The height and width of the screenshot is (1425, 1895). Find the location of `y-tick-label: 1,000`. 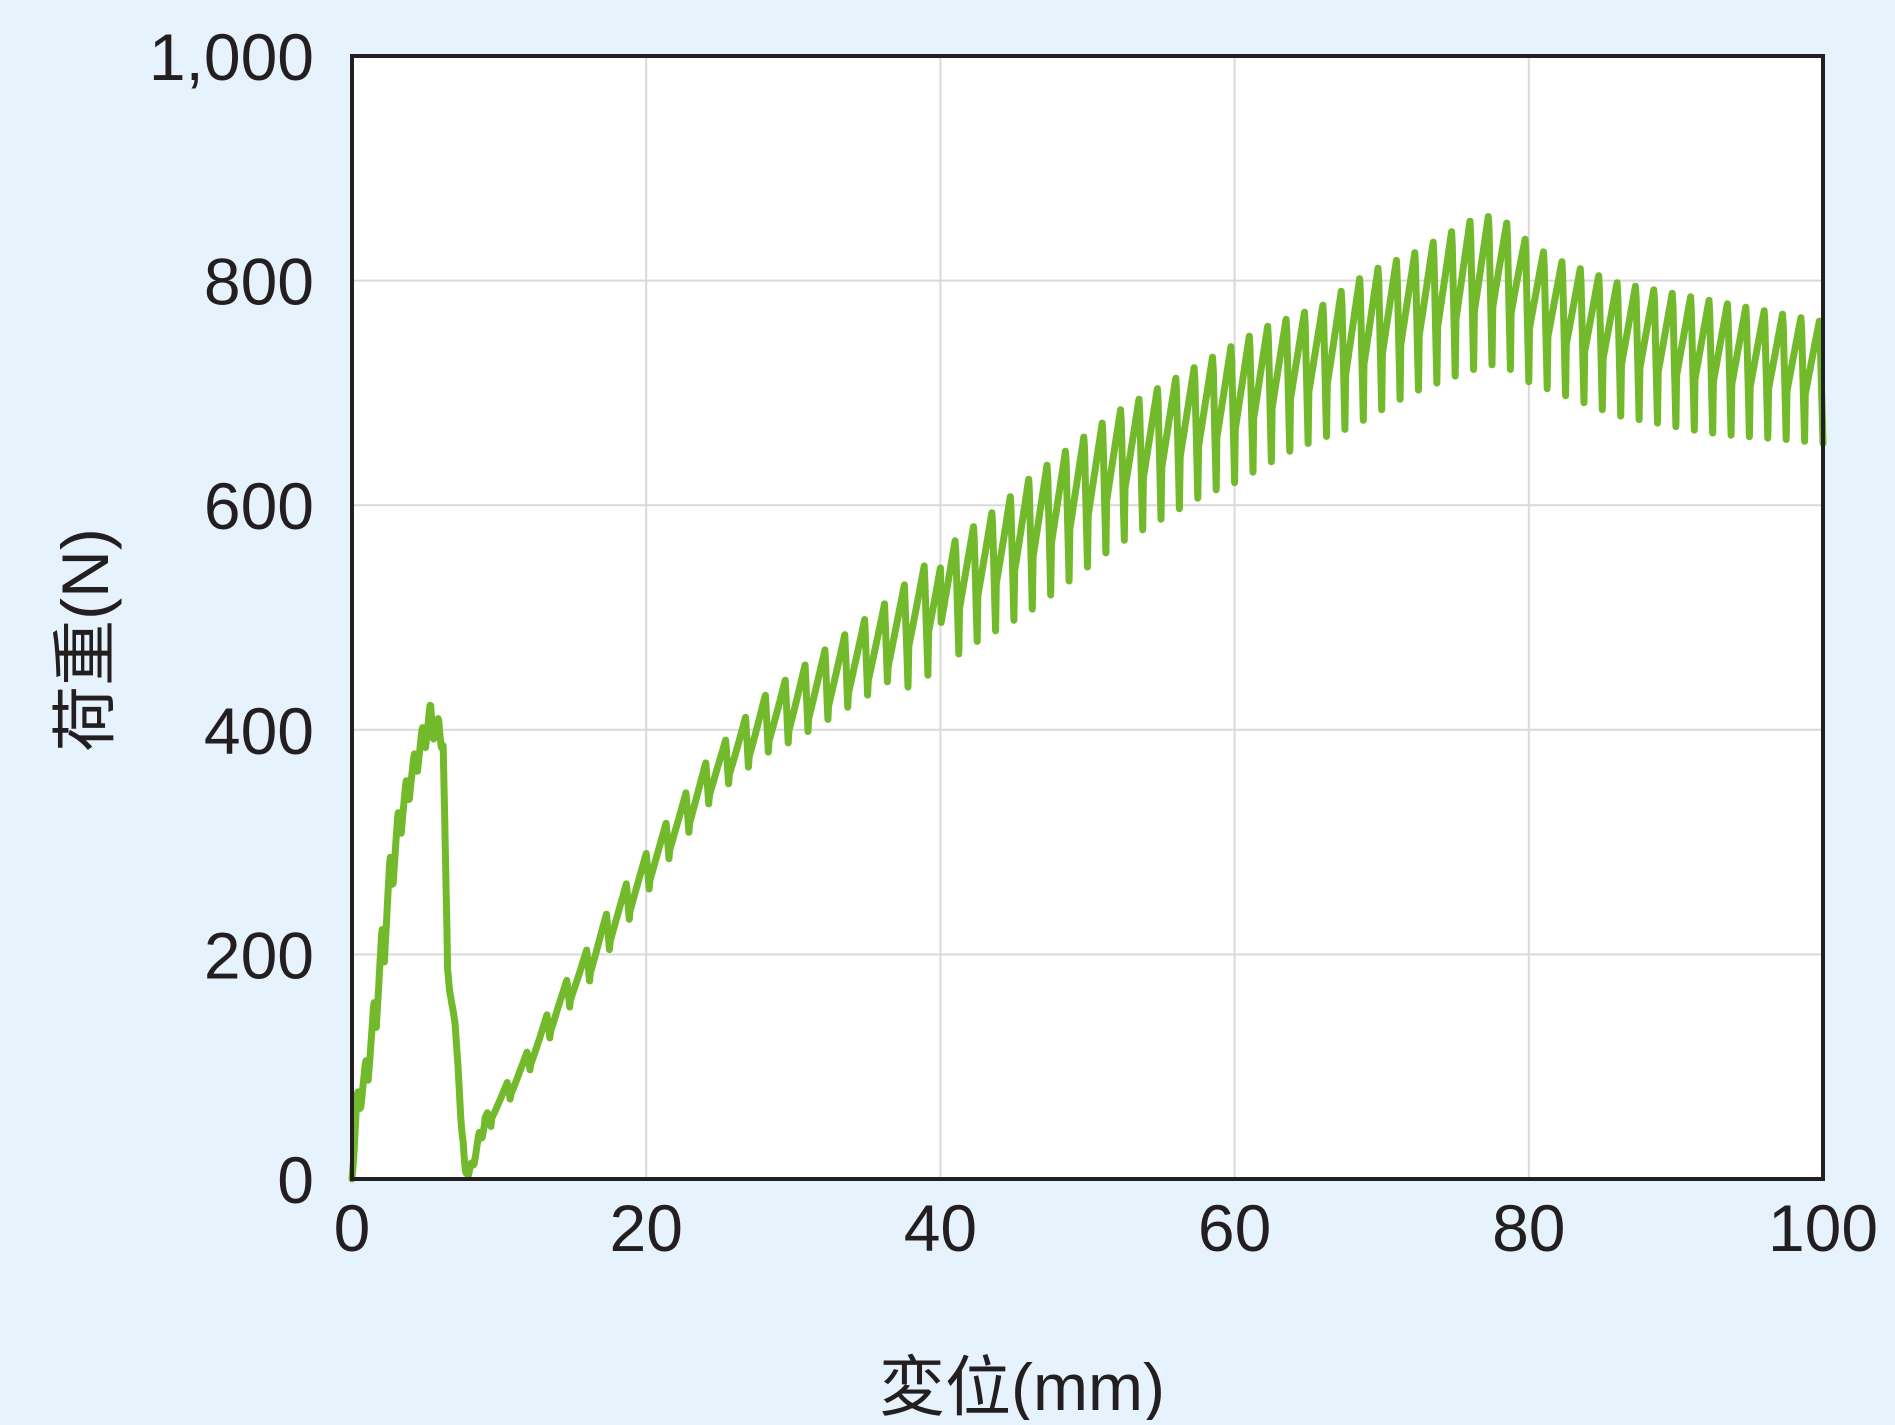

y-tick-label: 1,000 is located at coordinates (231, 57).